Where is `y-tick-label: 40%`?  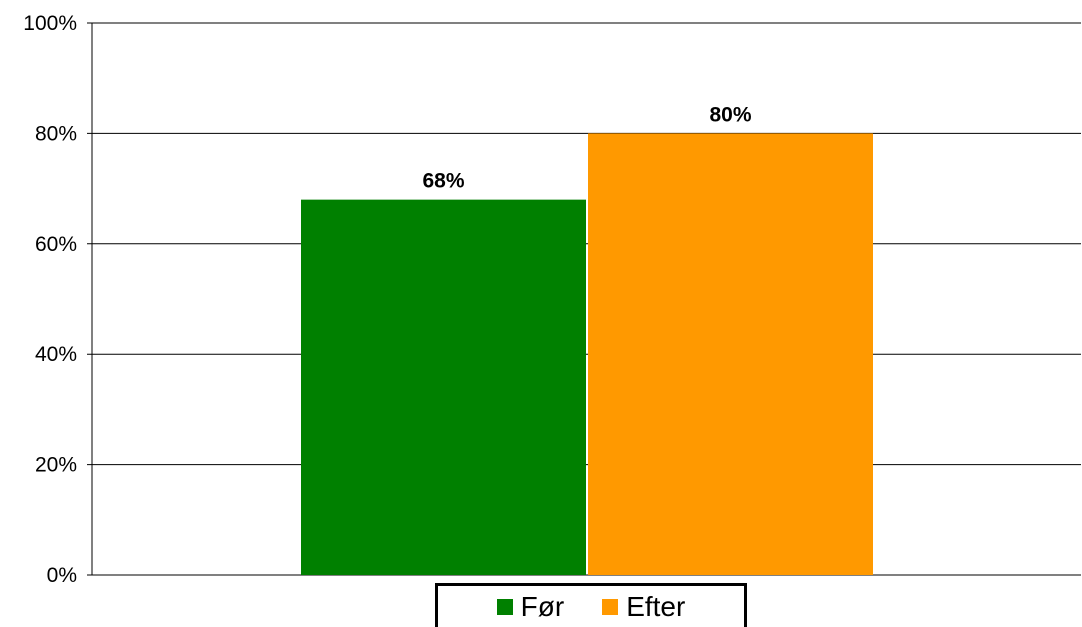 y-tick-label: 40% is located at coordinates (56, 354).